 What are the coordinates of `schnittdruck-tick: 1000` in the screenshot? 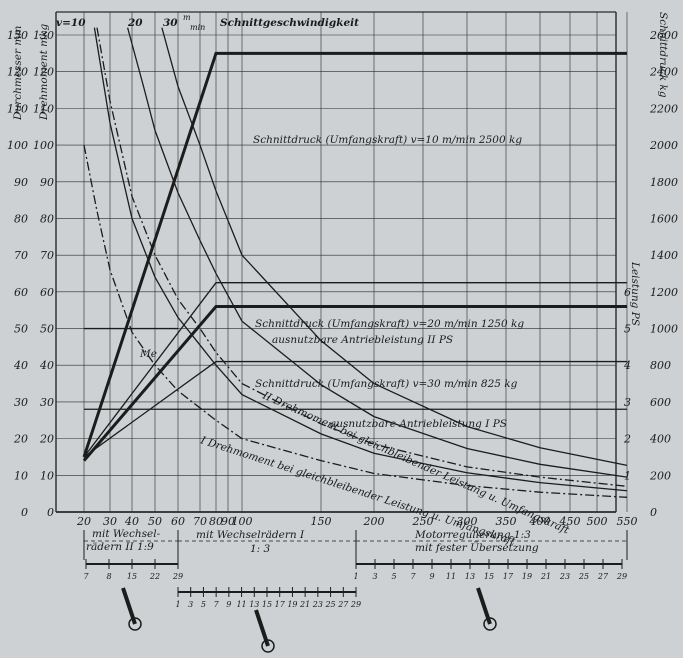 It's located at (664, 329).